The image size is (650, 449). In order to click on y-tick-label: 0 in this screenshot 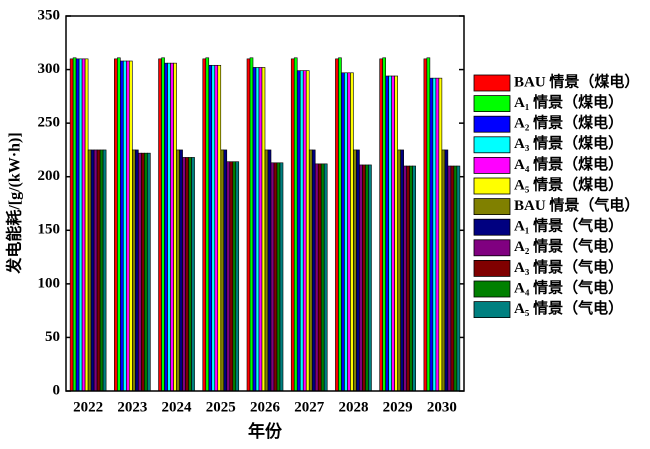, I will do `click(57, 390)`.